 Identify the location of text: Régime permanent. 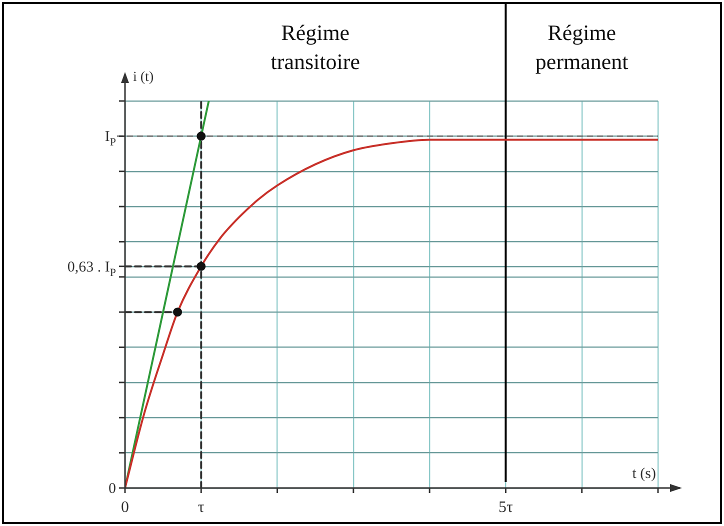
(581, 47).